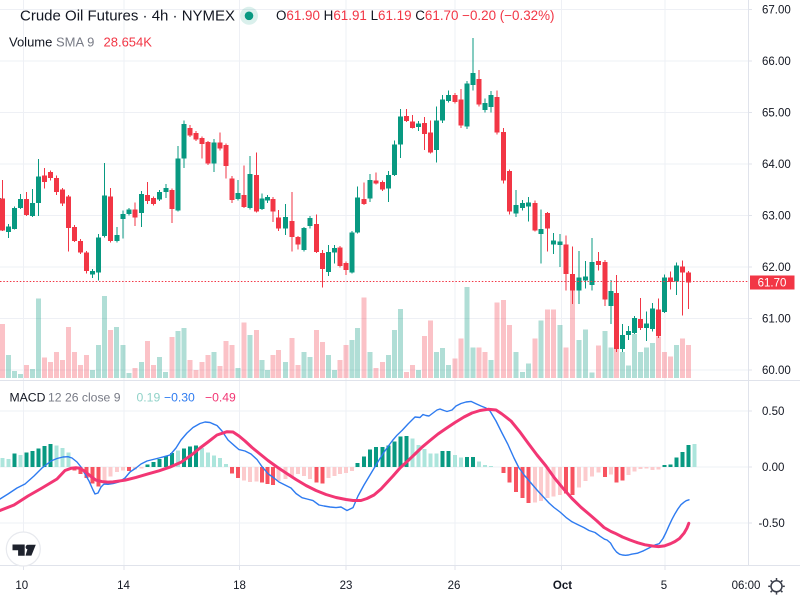 The width and height of the screenshot is (800, 600). I want to click on svg-text: 18, so click(239, 586).